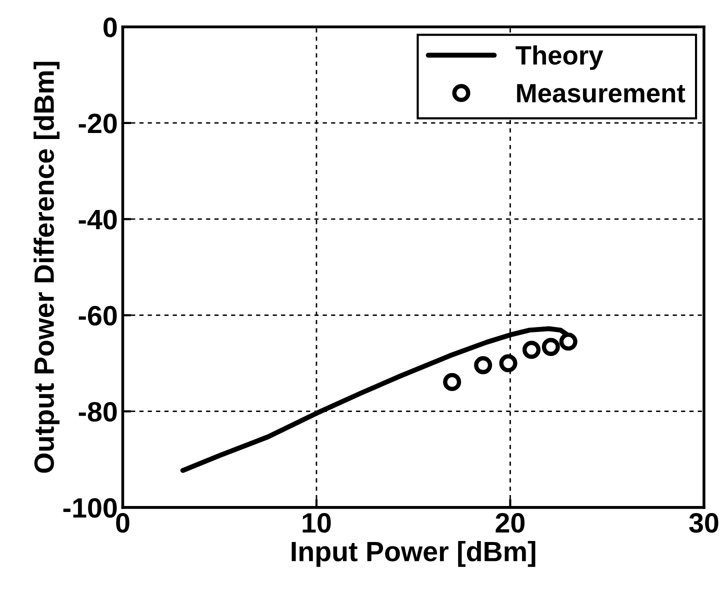 The image size is (722, 597). Describe the element at coordinates (47, 267) in the screenshot. I see `y-axis-title: Output Power Difference [dBm]` at that location.